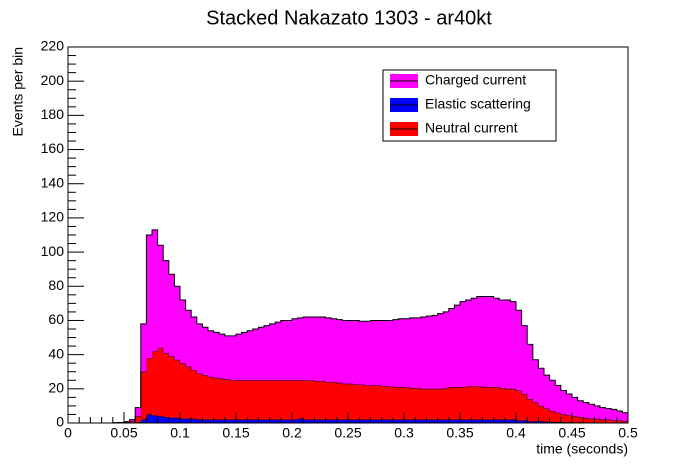 This screenshot has height=471, width=698. I want to click on y-tick-label: 120, so click(53, 217).